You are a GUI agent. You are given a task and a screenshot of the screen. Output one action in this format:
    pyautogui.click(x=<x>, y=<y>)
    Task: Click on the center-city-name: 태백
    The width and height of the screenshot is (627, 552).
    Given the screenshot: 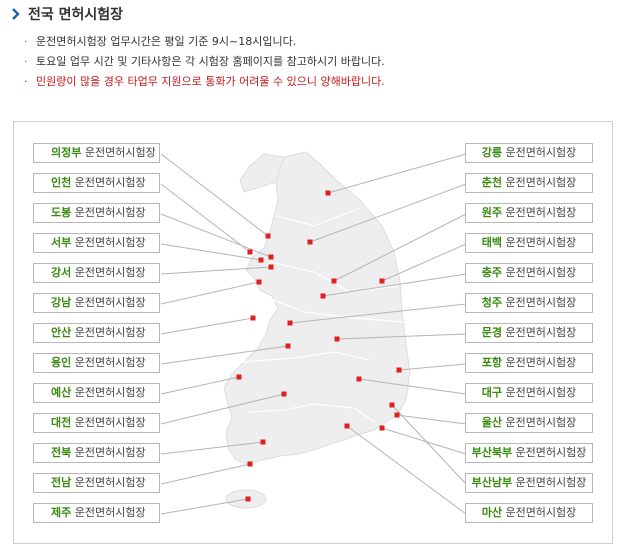 What is the action you would take?
    pyautogui.click(x=491, y=242)
    